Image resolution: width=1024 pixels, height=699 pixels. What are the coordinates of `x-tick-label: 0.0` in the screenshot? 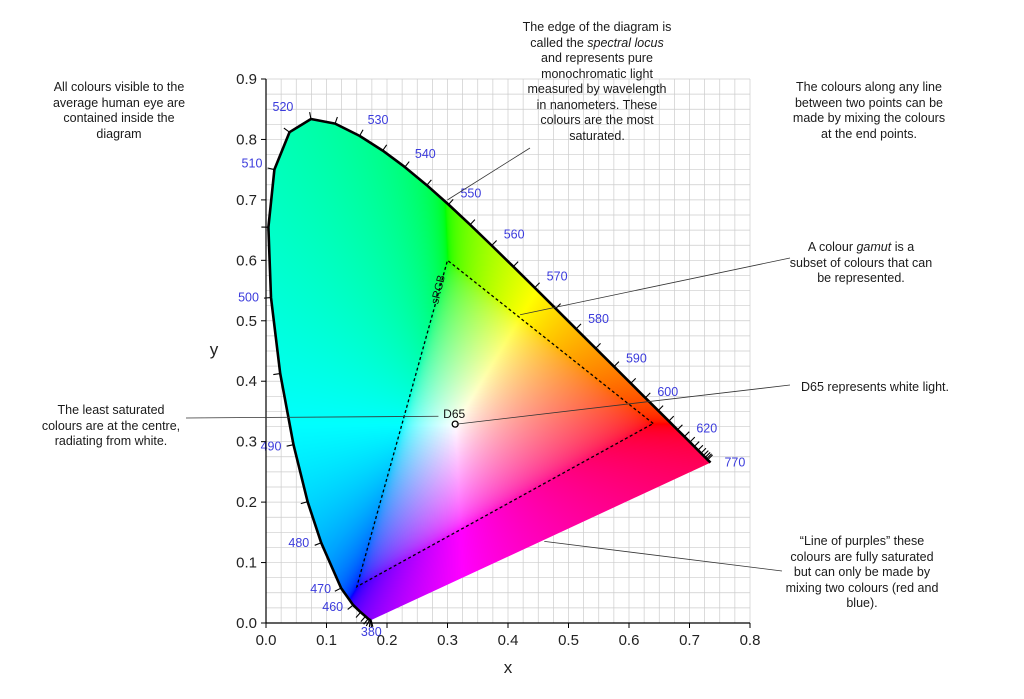 It's located at (266, 640).